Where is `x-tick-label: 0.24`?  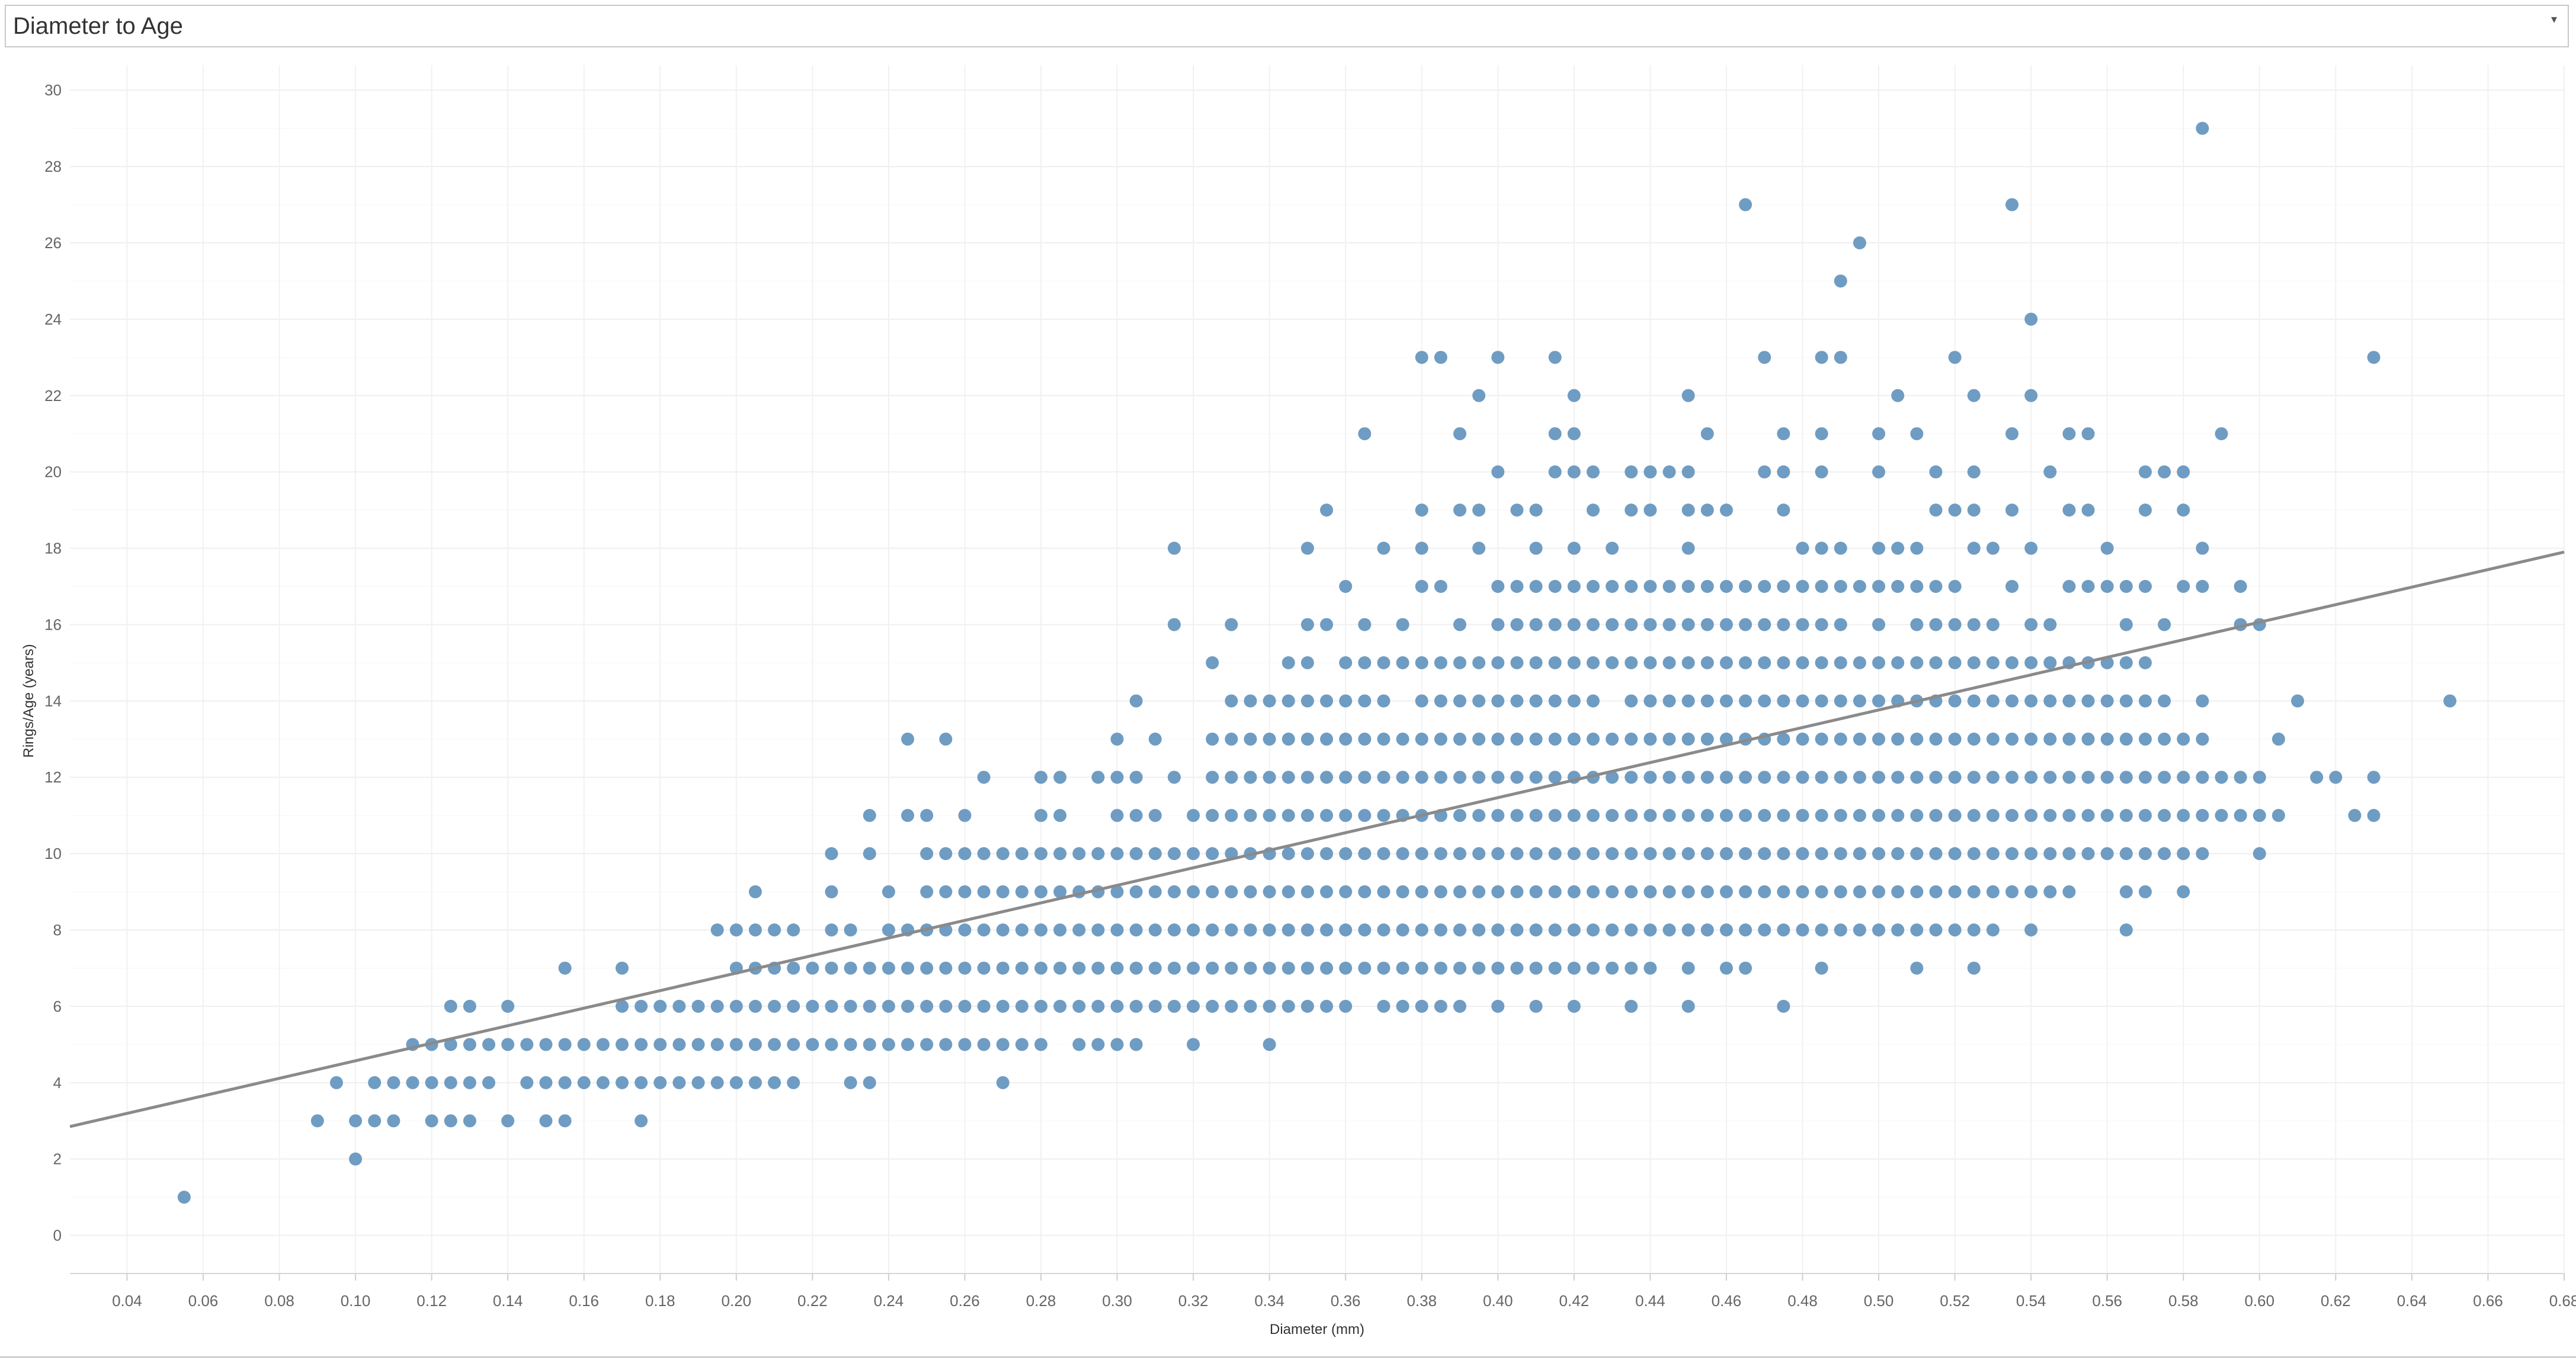
x-tick-label: 0.24 is located at coordinates (889, 1301).